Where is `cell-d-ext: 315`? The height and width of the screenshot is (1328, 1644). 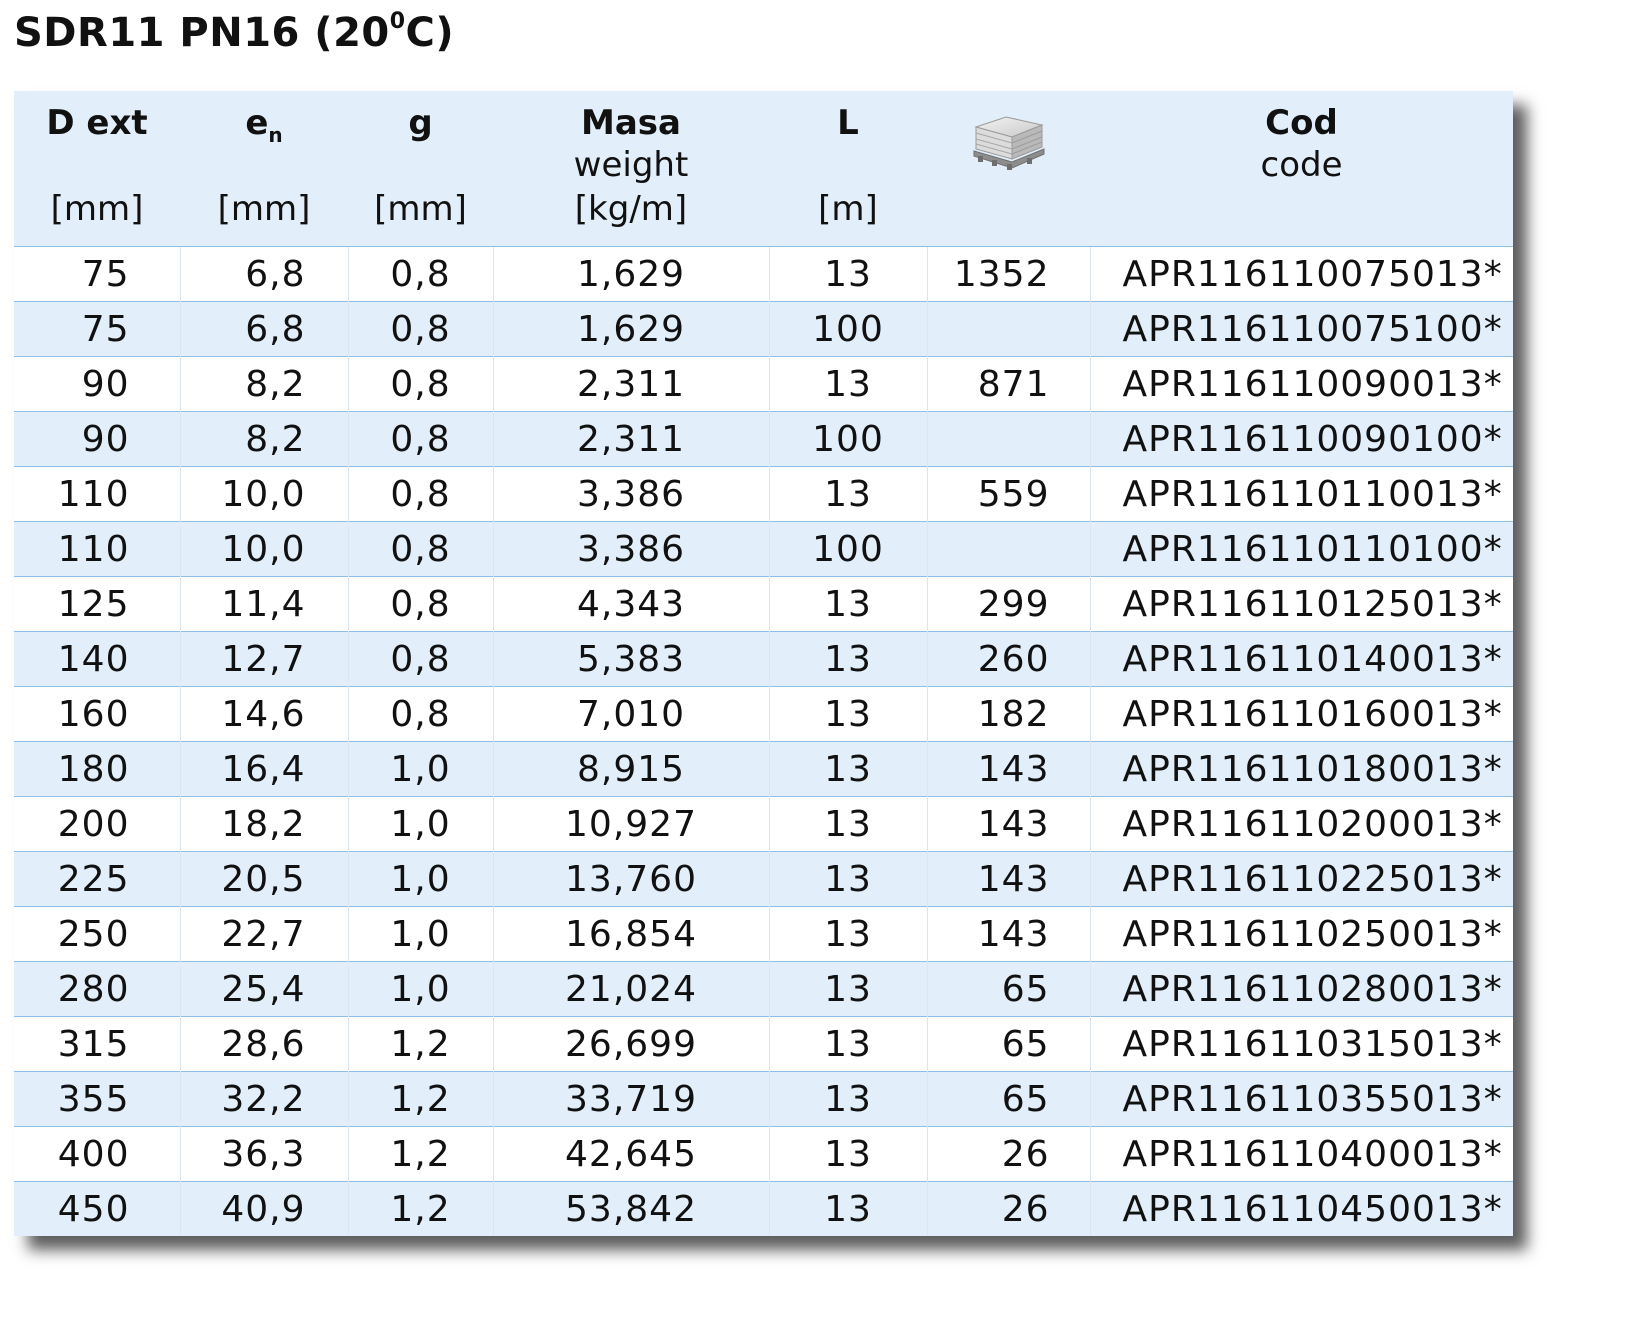 cell-d-ext: 315 is located at coordinates (97, 1044).